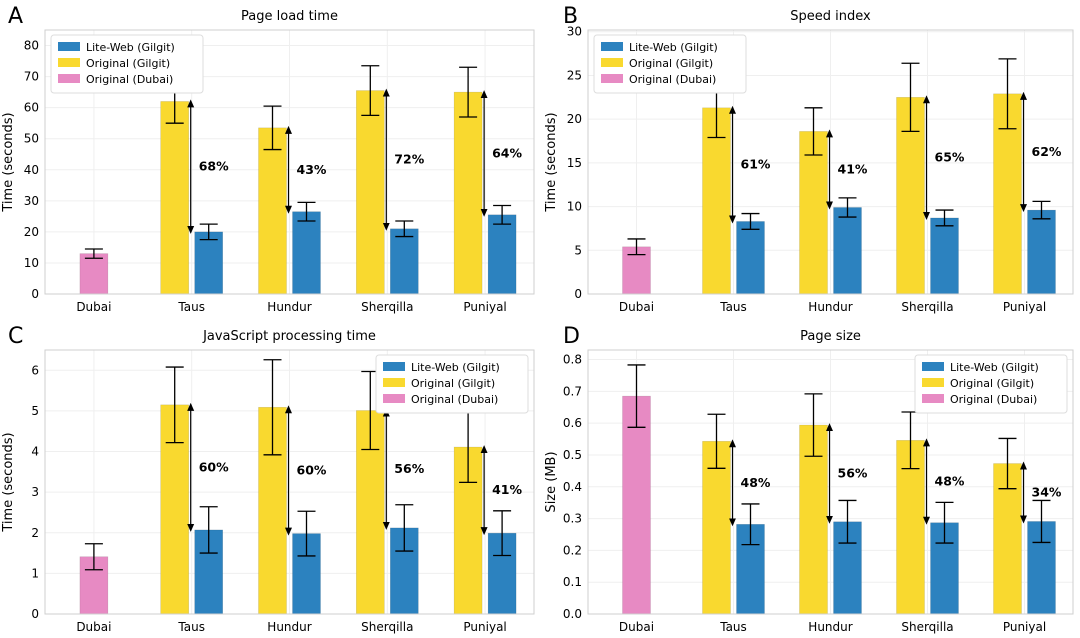 The image size is (1080, 638). Describe the element at coordinates (35, 294) in the screenshot. I see `y-tick-label: 0` at that location.